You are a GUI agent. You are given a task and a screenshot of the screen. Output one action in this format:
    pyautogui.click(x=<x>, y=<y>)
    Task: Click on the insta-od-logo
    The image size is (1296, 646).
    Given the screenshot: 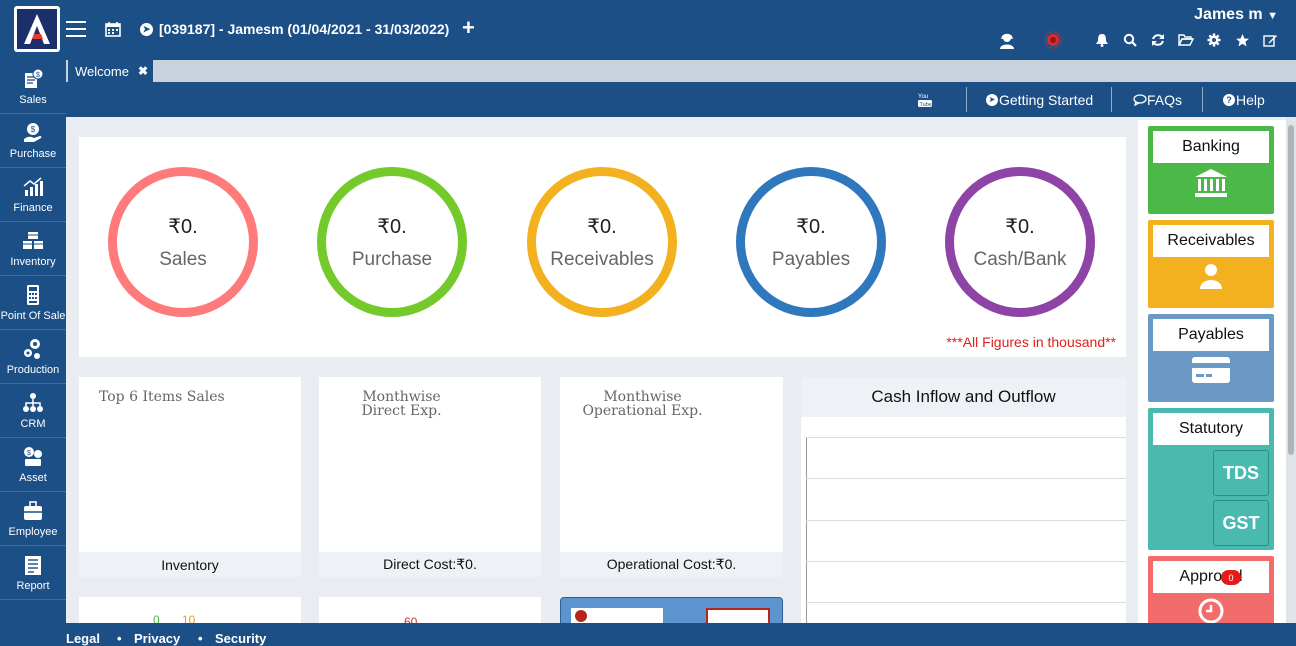 What is the action you would take?
    pyautogui.click(x=738, y=615)
    